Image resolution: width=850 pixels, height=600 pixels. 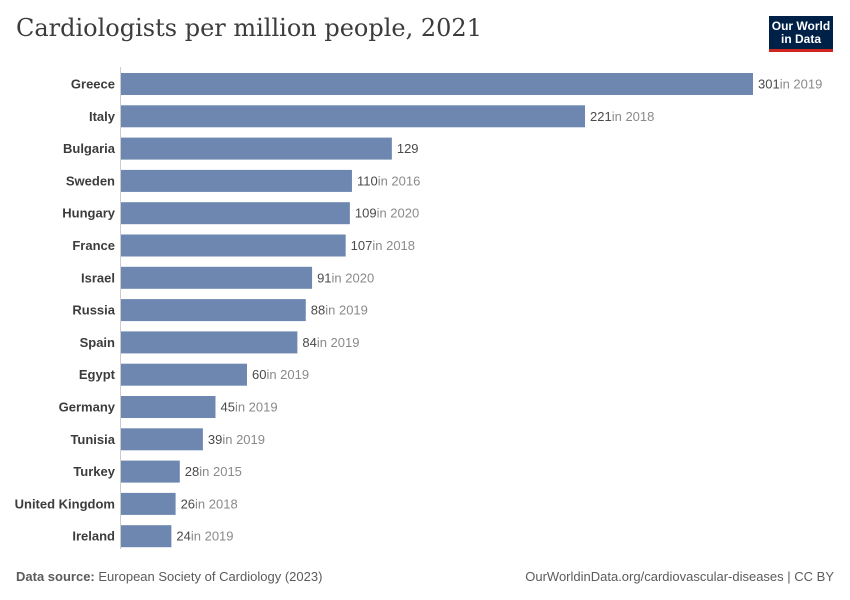 I want to click on logo-line-1: Our World, so click(x=801, y=26).